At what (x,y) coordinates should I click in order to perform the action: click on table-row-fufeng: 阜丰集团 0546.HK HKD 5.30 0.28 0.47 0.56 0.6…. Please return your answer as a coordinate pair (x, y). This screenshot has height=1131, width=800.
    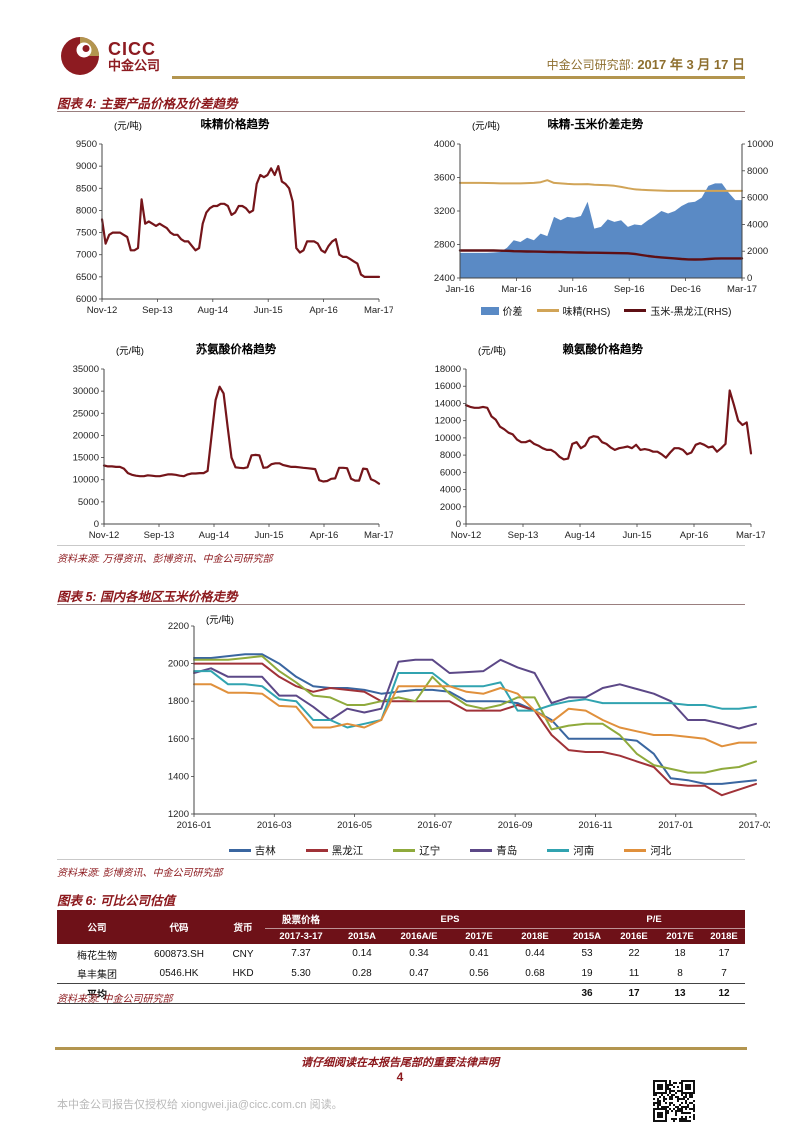
    Looking at the image, I should click on (401, 974).